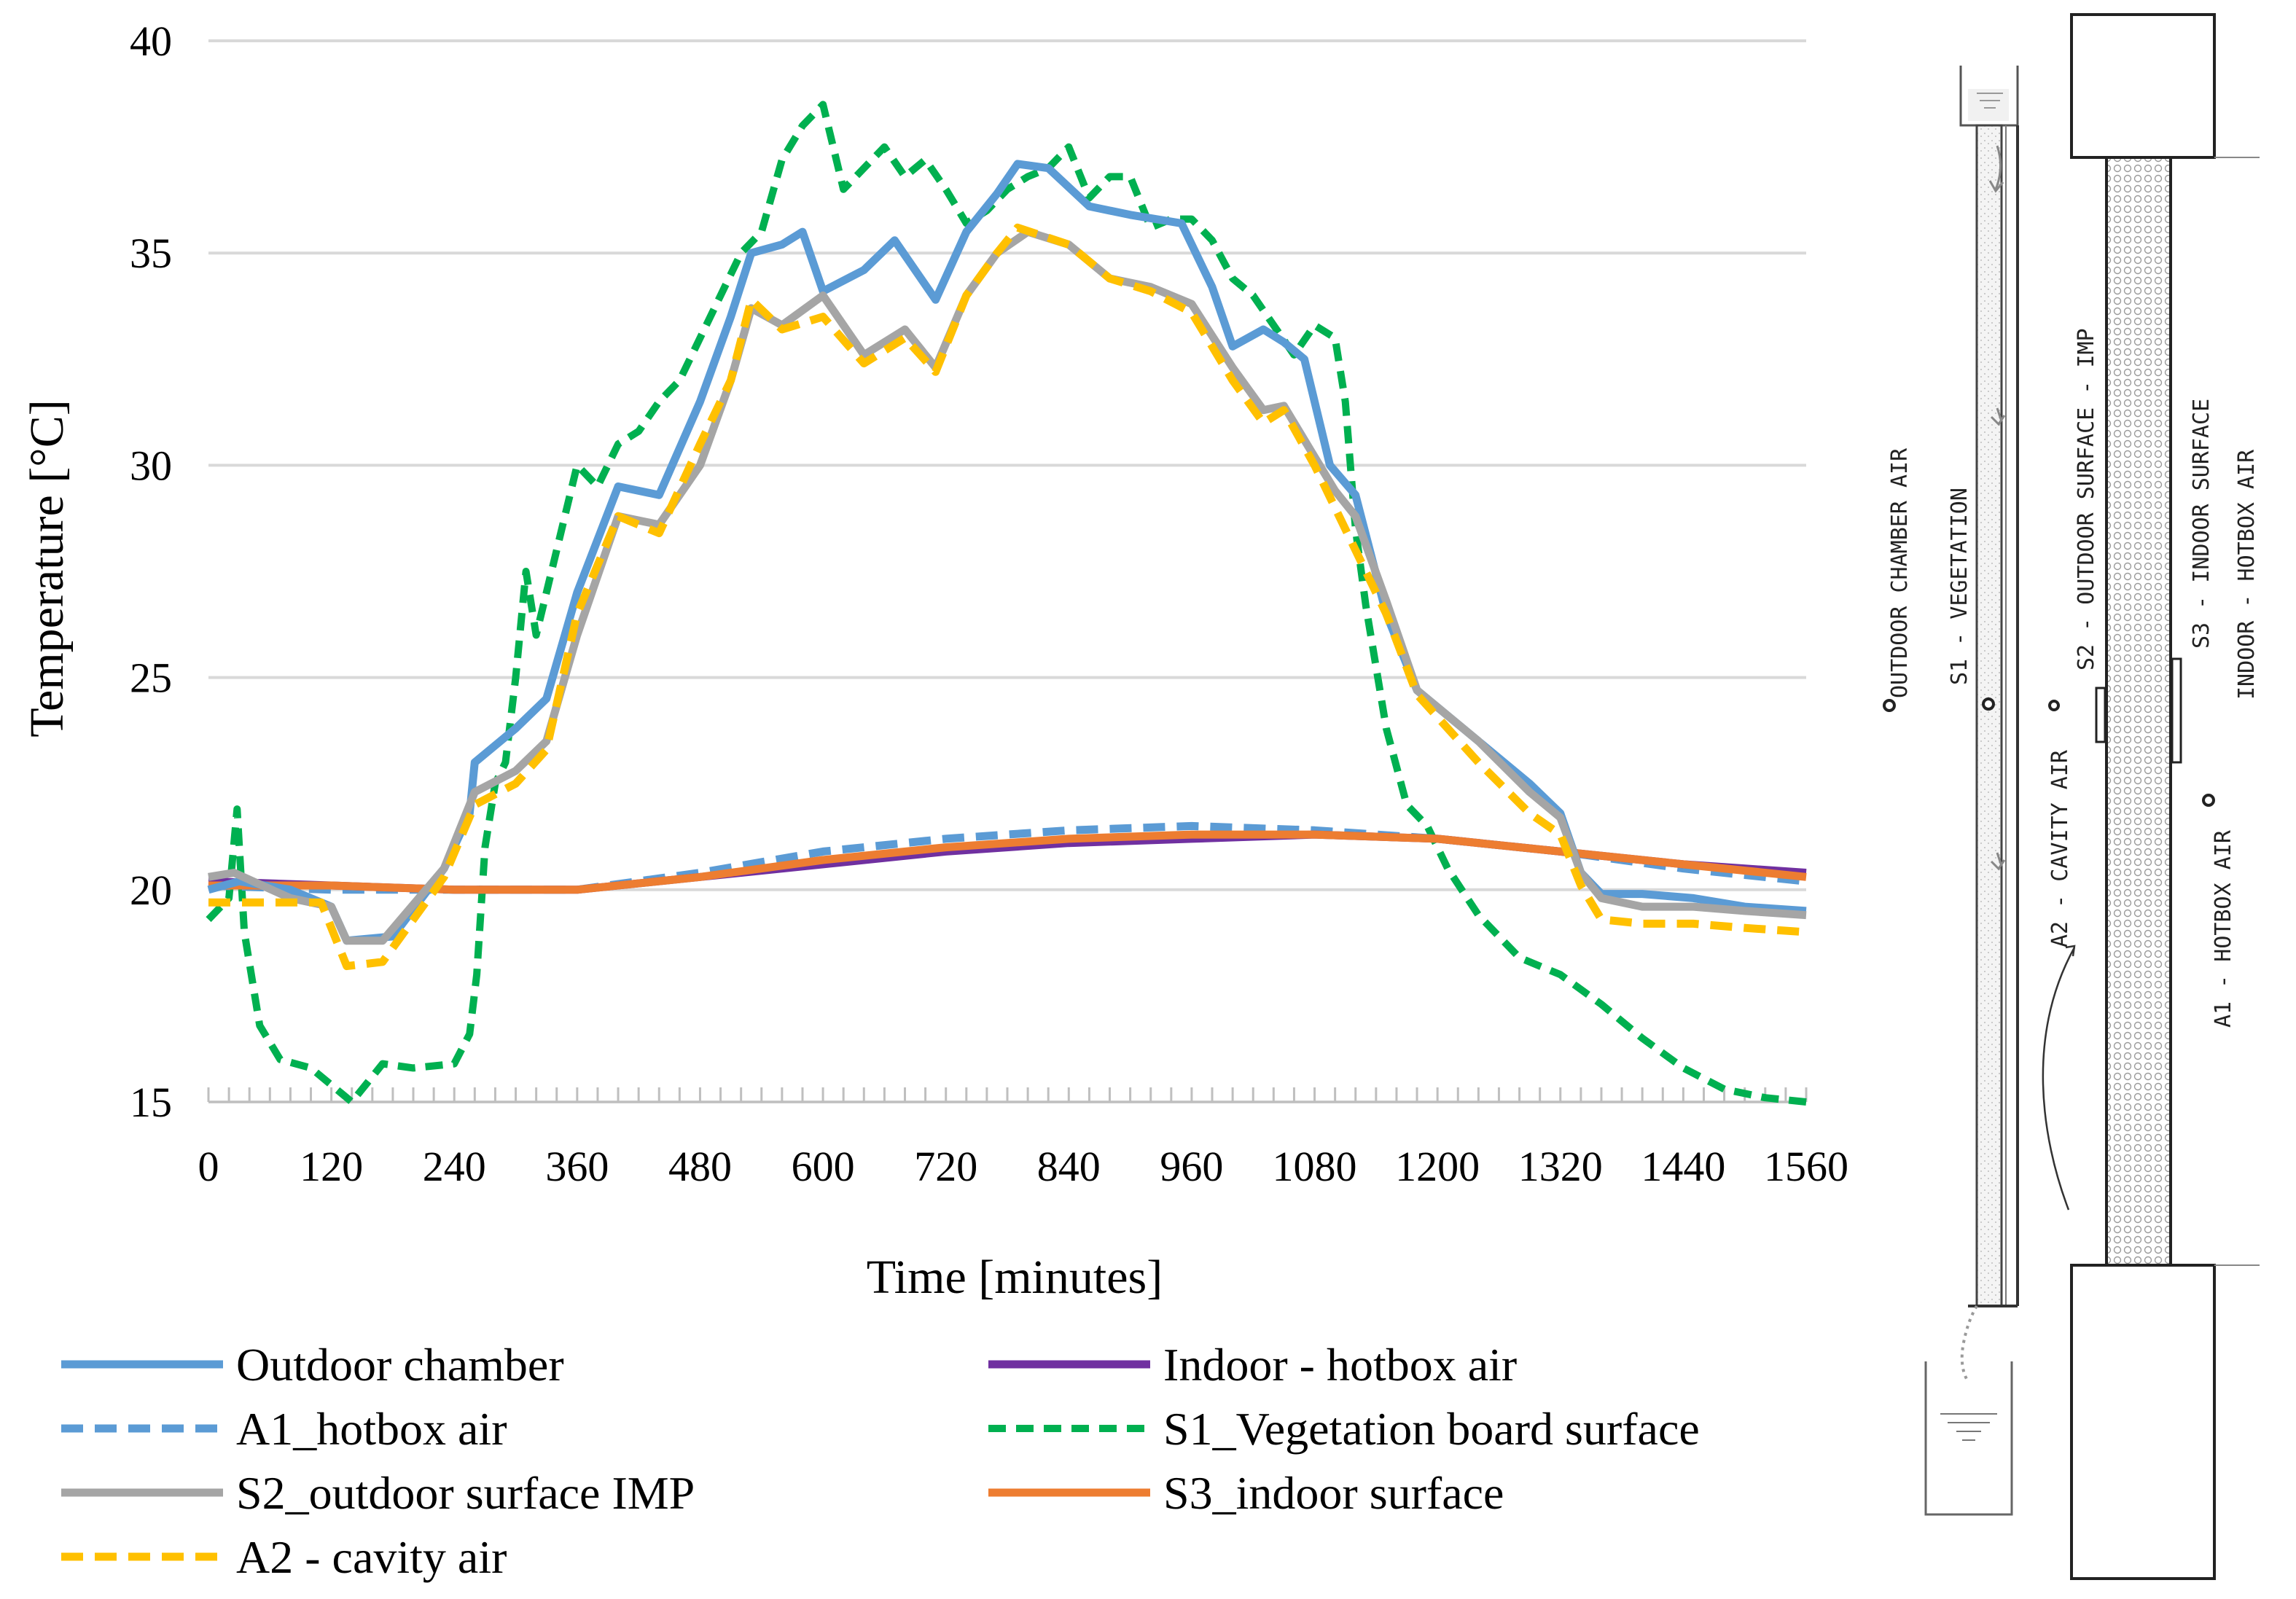 The width and height of the screenshot is (2296, 1599). I want to click on top-reservoir-icon, so click(1989, 96).